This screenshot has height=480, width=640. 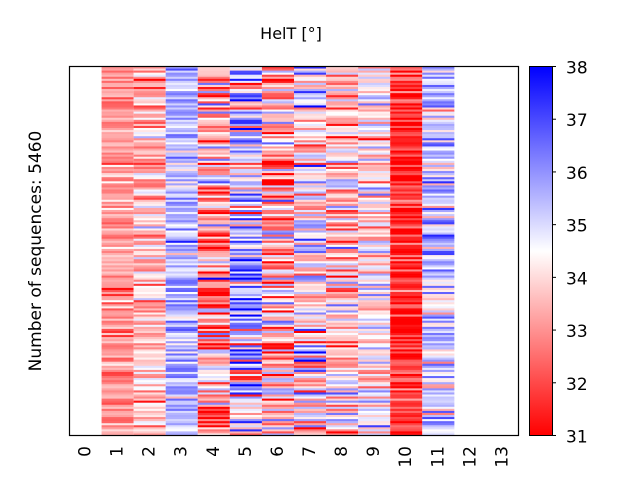 I want to click on x-tick-label: 9, so click(x=374, y=451).